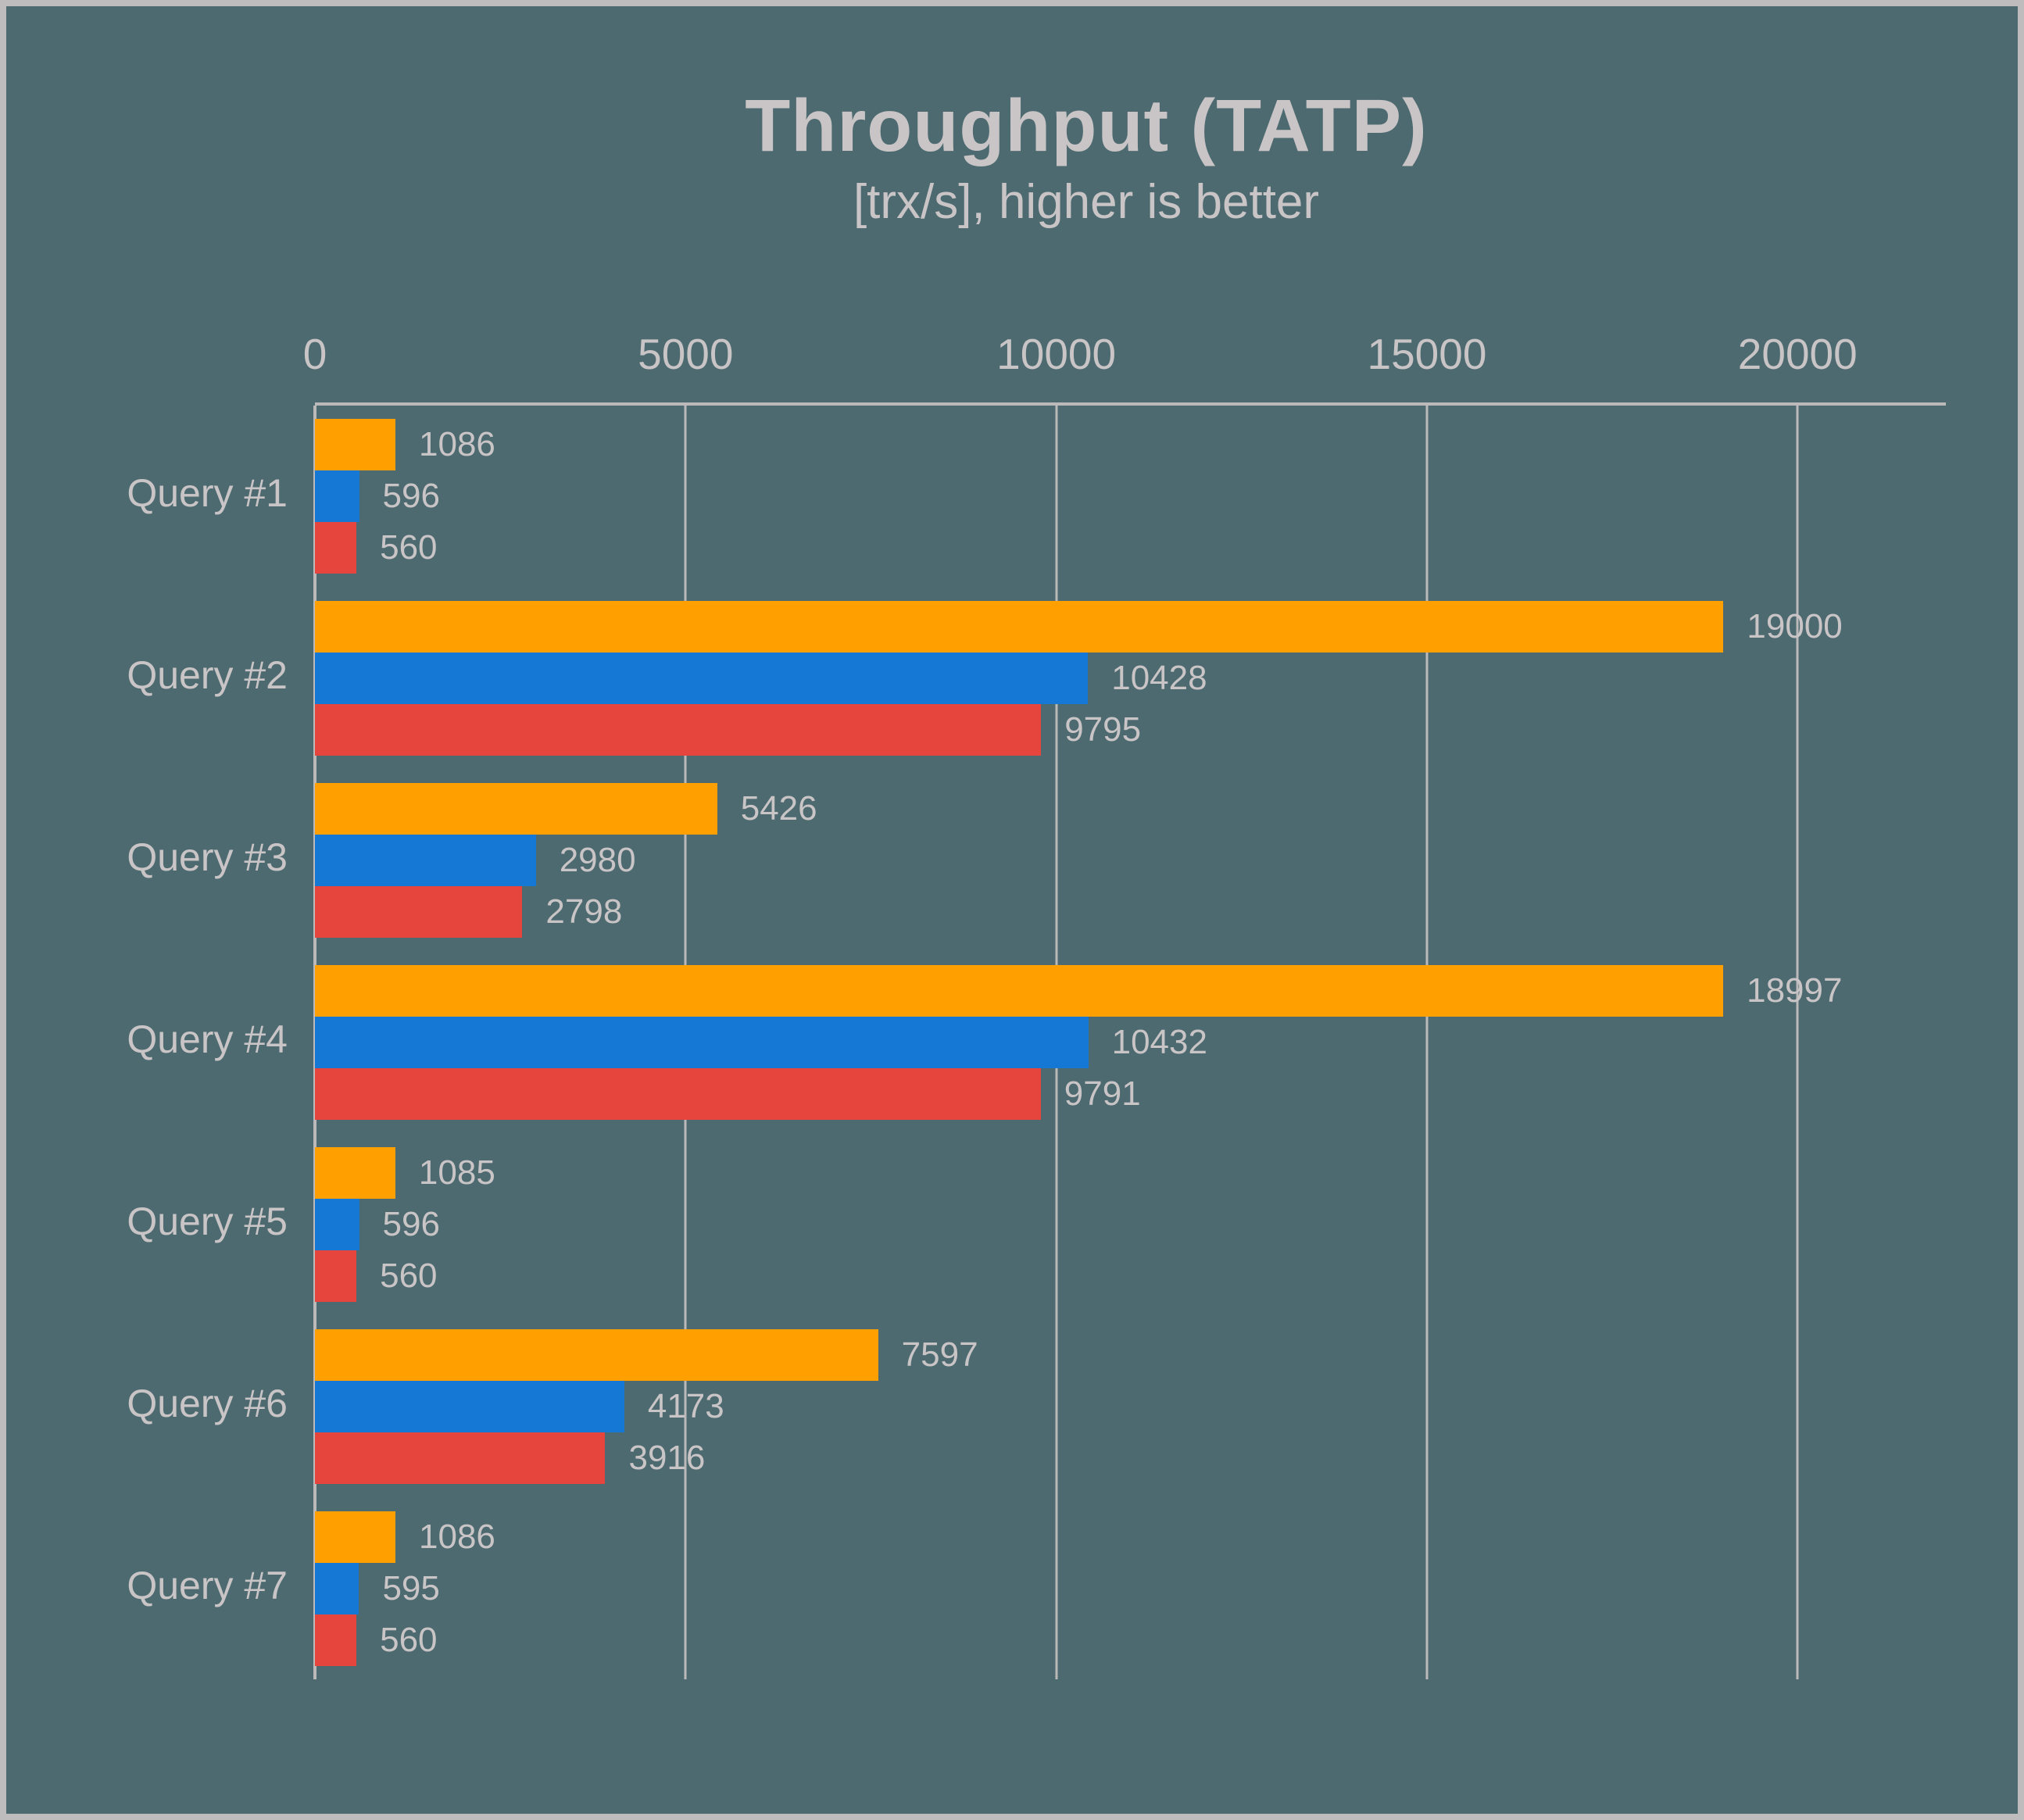 The image size is (2024, 1820). Describe the element at coordinates (475, 861) in the screenshot. I see `bar-blue: 2980` at that location.